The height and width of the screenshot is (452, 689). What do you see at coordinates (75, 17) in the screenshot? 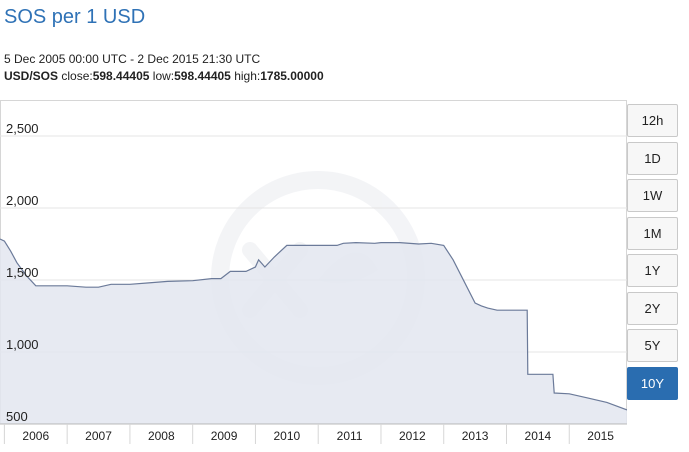
I see `page-title: SOS per 1 USD` at bounding box center [75, 17].